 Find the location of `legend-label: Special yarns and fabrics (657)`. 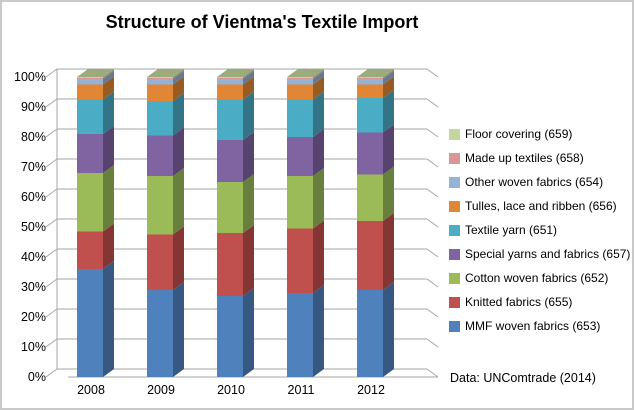

legend-label: Special yarns and fabrics (657) is located at coordinates (548, 254).